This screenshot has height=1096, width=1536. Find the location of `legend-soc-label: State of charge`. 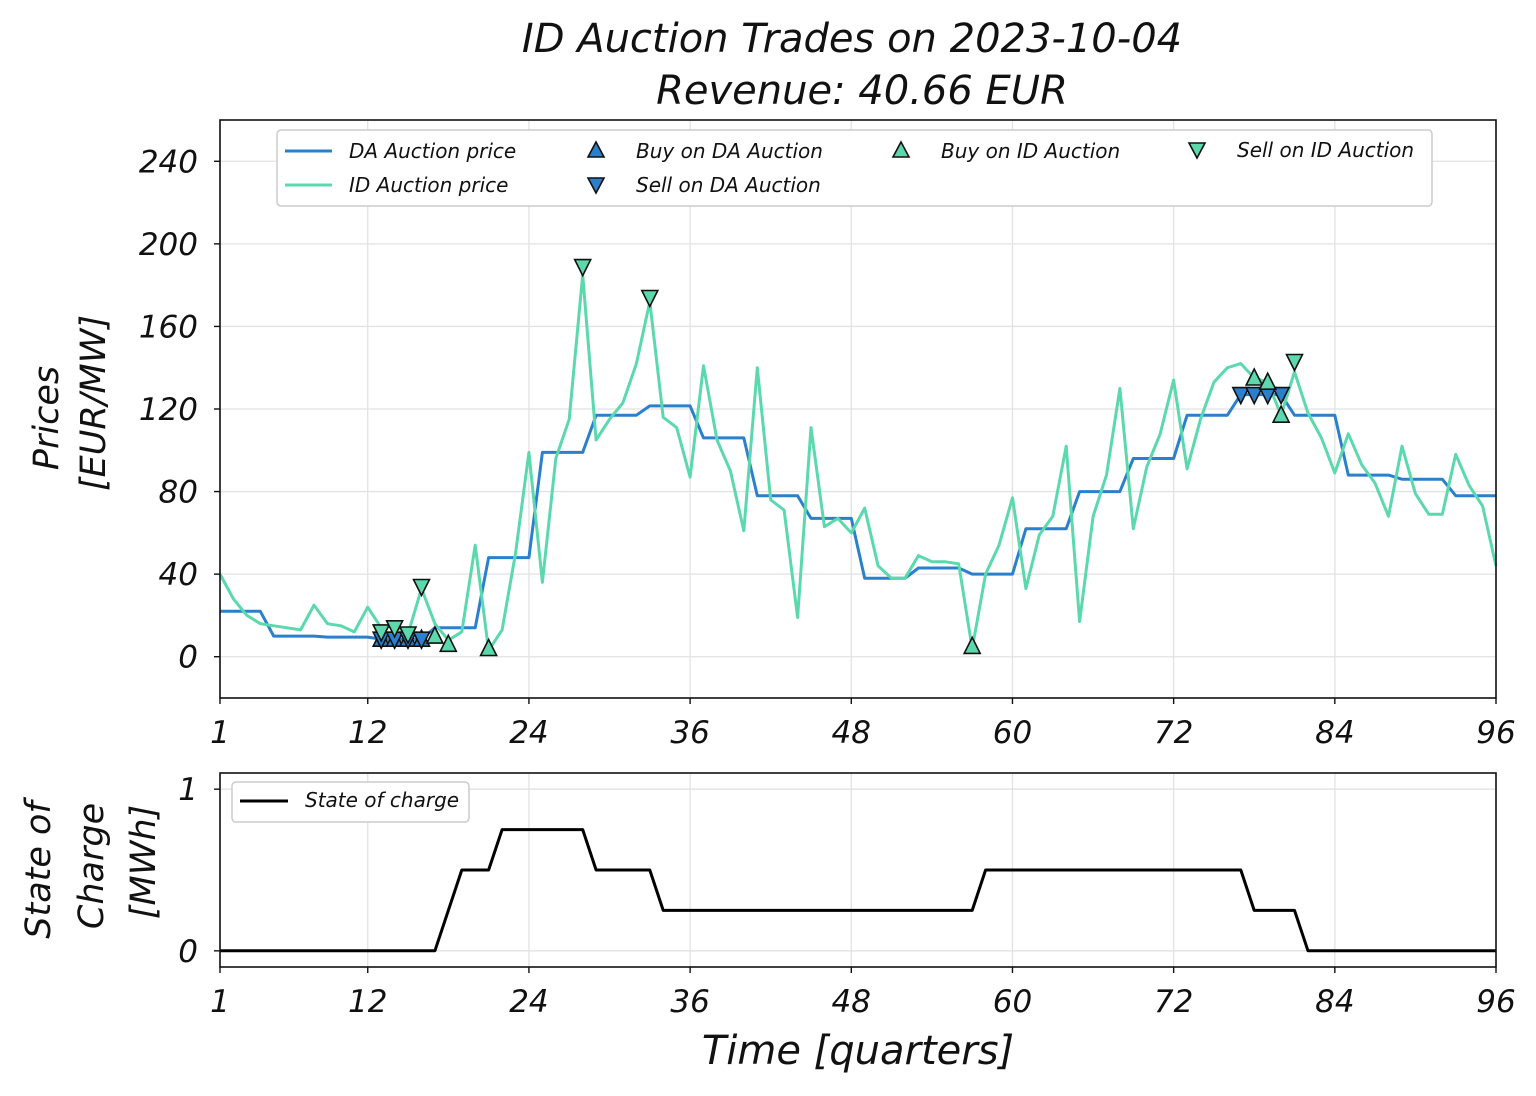

legend-soc-label: State of charge is located at coordinates (382, 800).